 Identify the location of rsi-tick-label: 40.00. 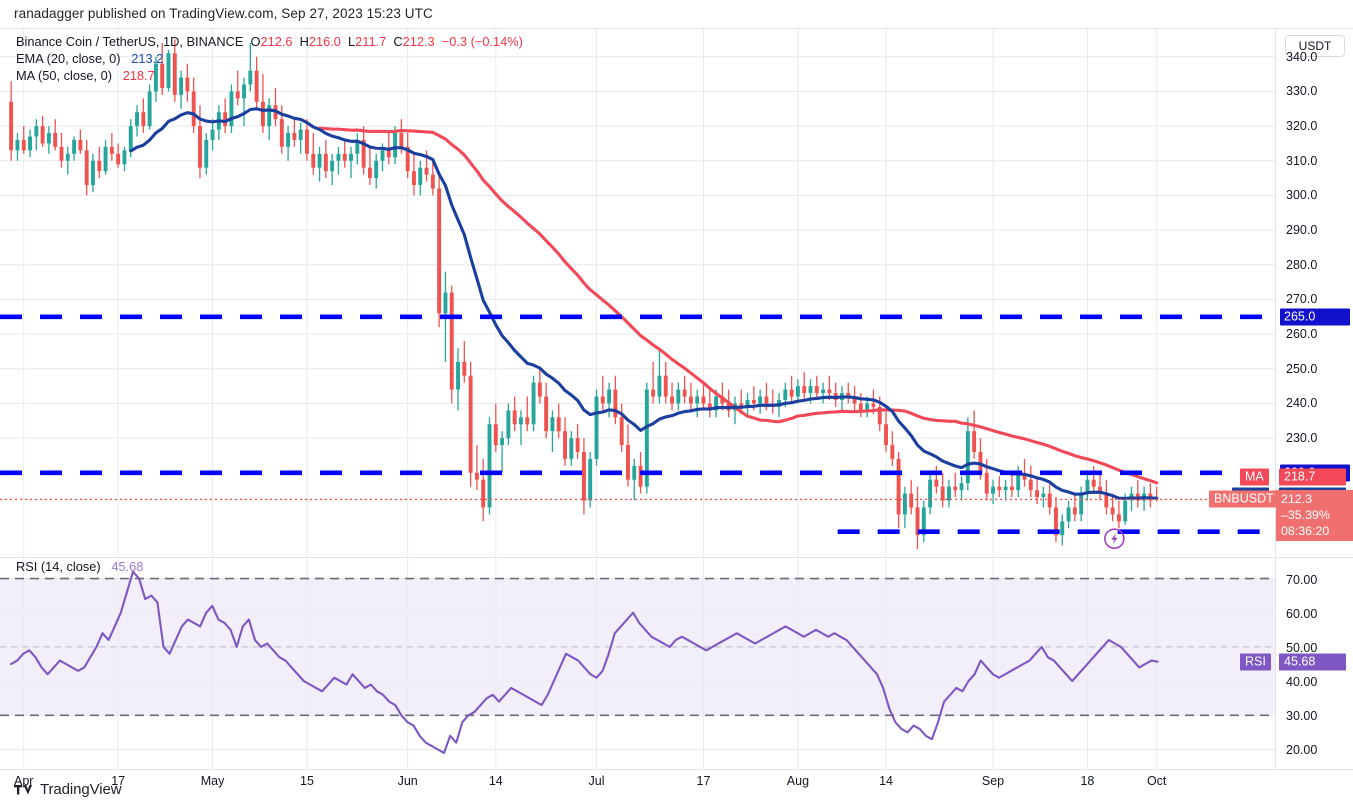
(1302, 682).